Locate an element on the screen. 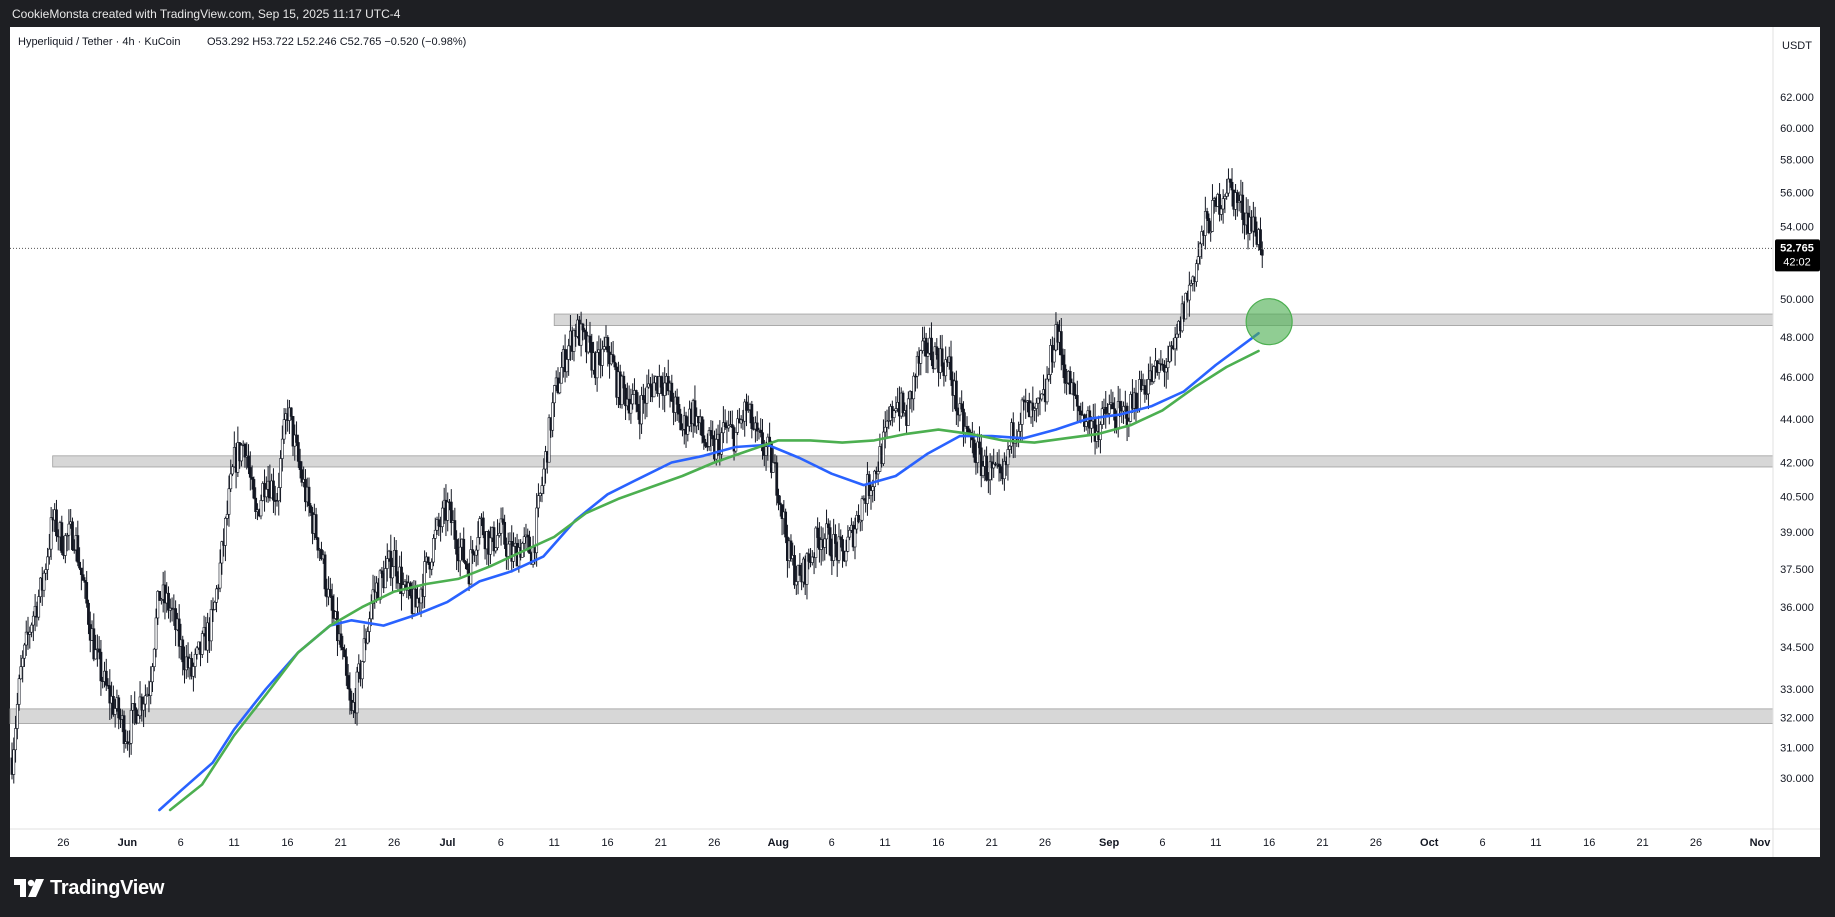 Image resolution: width=1835 pixels, height=917 pixels. x-tick-label: Aug is located at coordinates (778, 843).